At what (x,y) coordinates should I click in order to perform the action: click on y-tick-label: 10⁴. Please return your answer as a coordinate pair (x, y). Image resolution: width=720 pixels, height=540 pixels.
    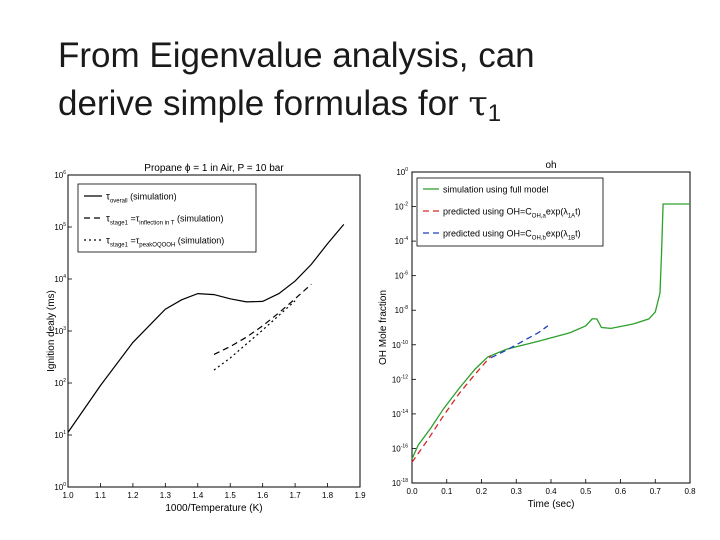
    Looking at the image, I should click on (60, 279).